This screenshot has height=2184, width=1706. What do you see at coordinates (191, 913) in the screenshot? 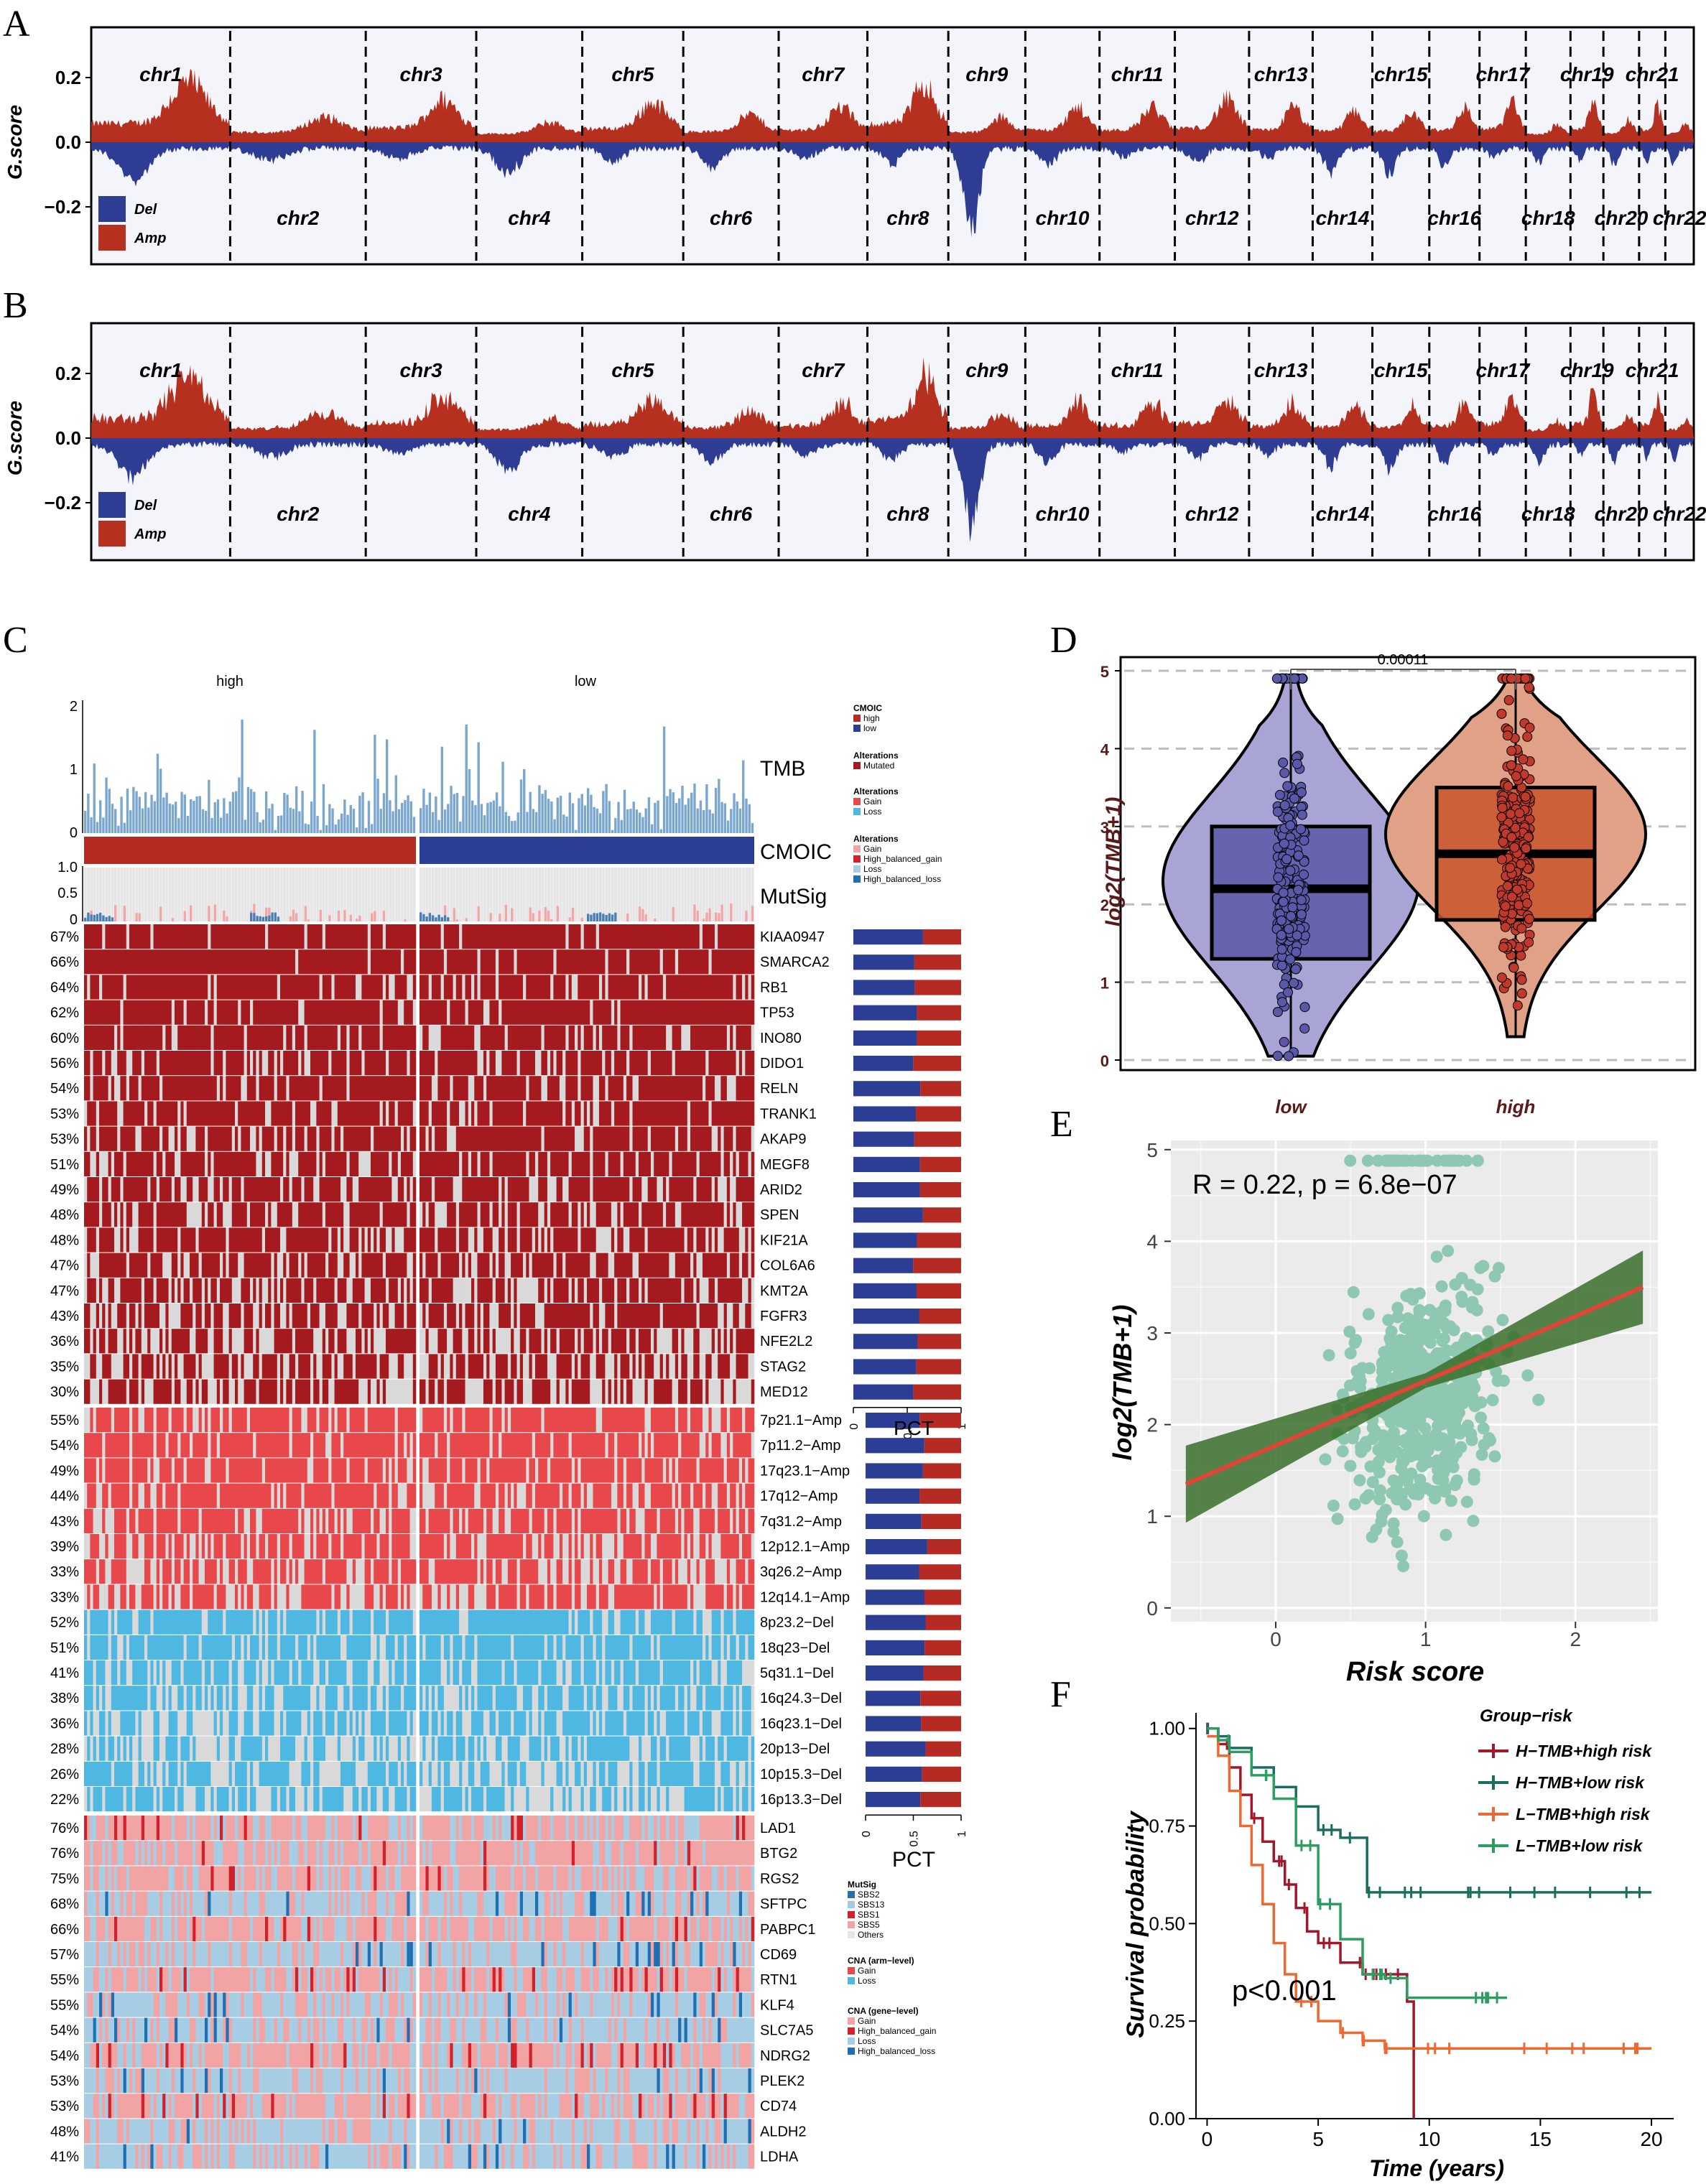
I see `mutsig-sbs` at bounding box center [191, 913].